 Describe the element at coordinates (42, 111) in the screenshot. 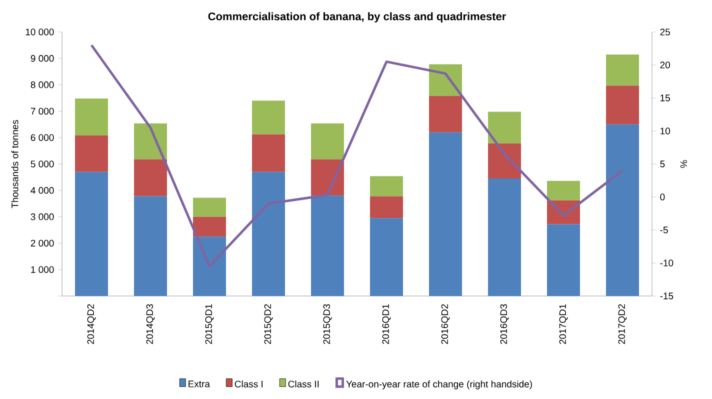

I see `y-tick-label: 7 000` at that location.